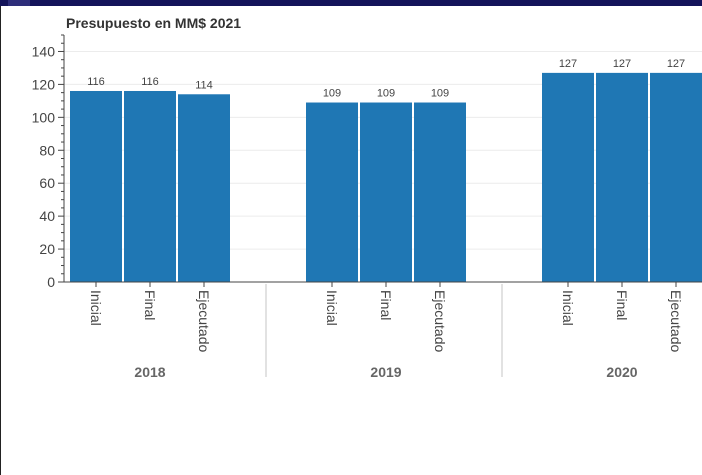  I want to click on chart-title: Presupuesto en MM$ 2021, so click(153, 23).